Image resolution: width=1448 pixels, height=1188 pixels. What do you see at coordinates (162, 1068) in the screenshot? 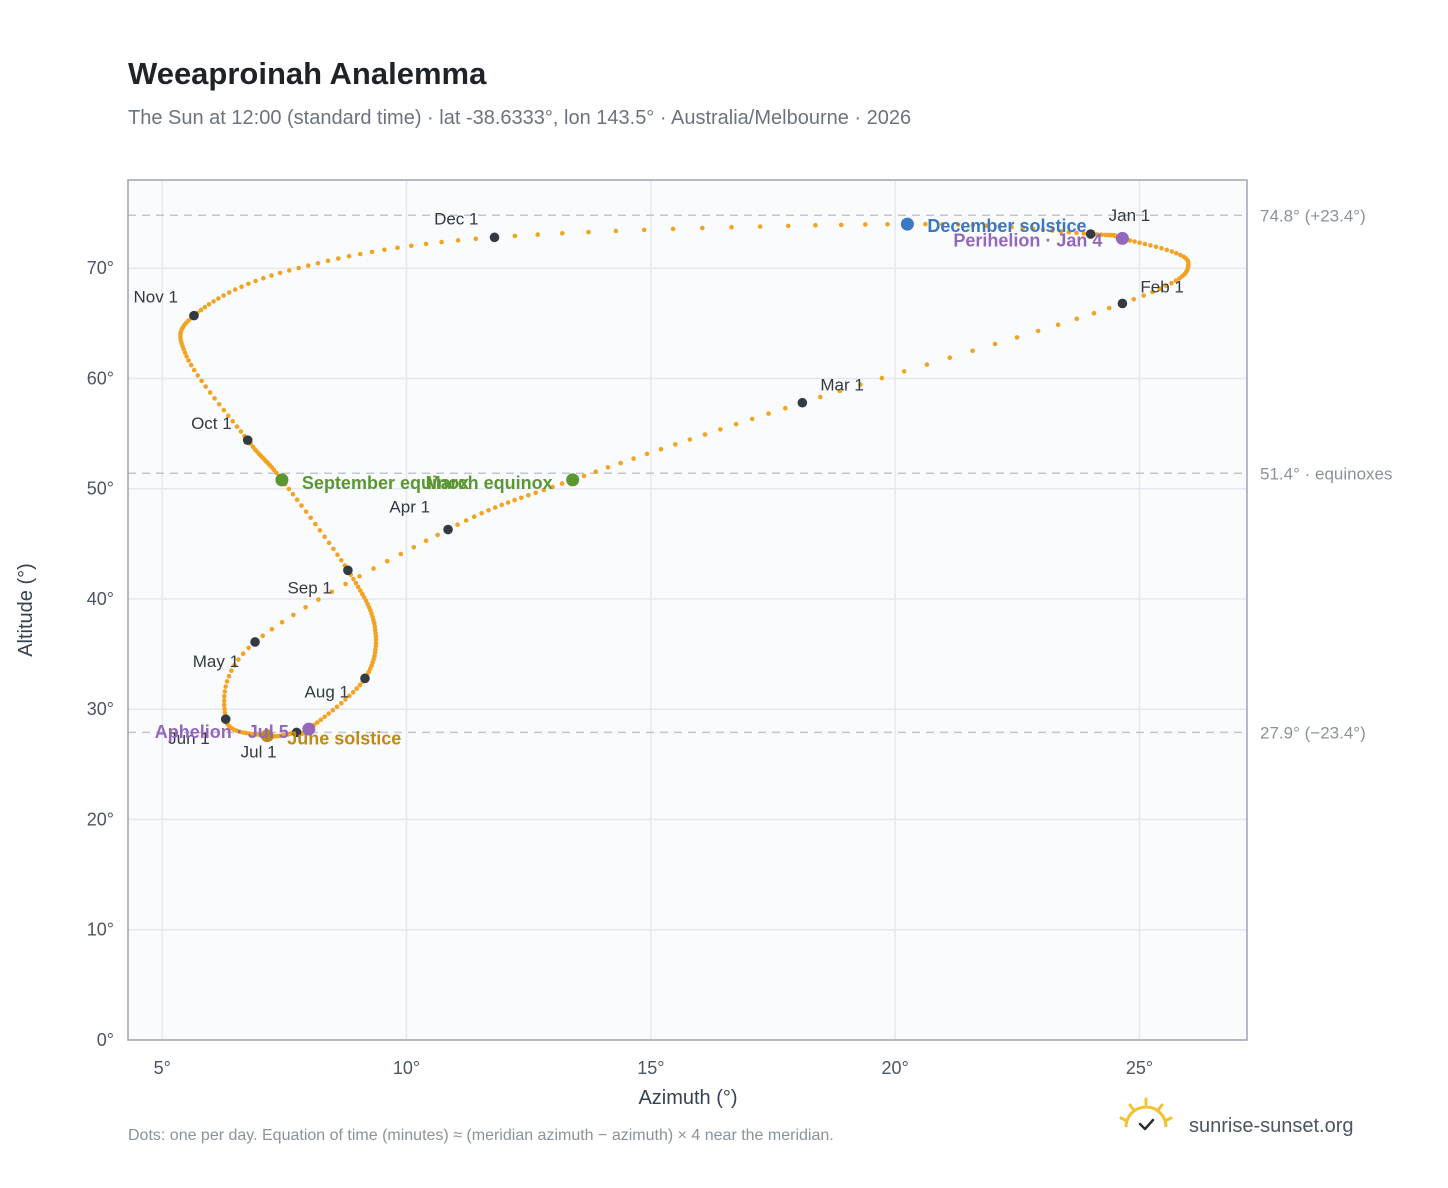
I see `x-tick-label: 5°` at bounding box center [162, 1068].